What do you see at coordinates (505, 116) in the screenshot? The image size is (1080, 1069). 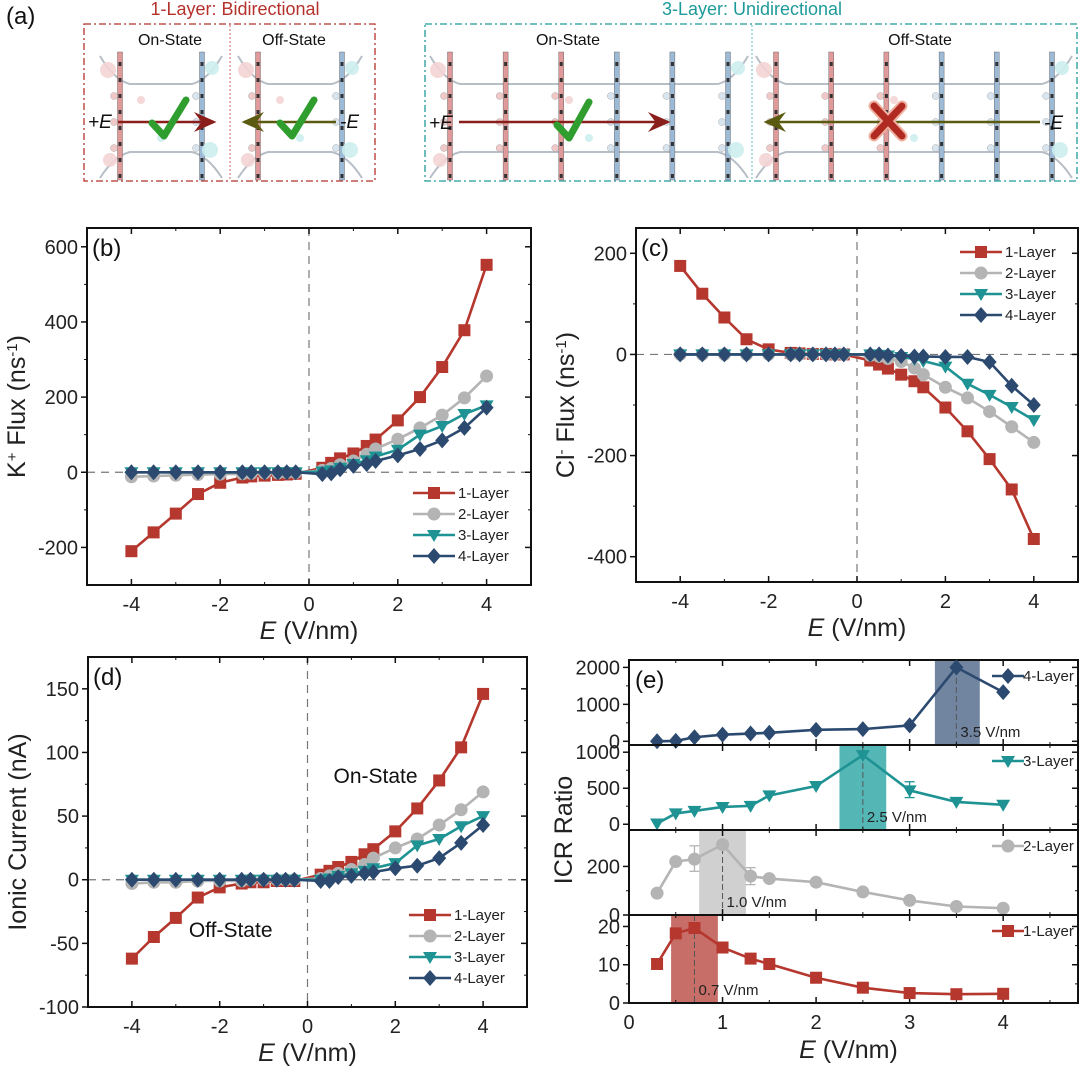 I see `polymer-chain` at bounding box center [505, 116].